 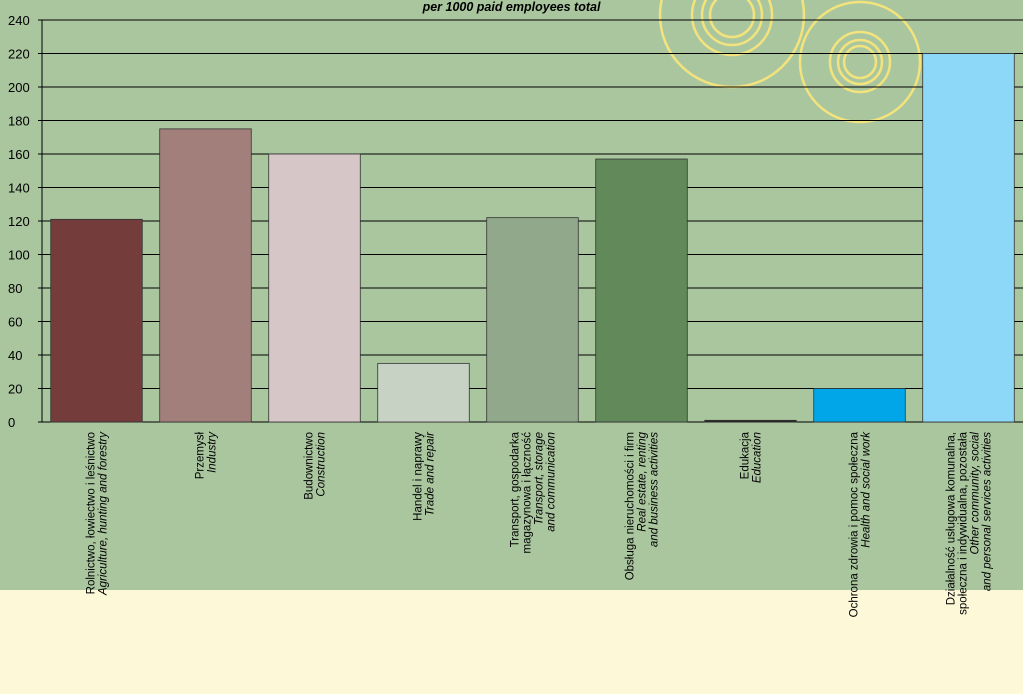 What do you see at coordinates (322, 464) in the screenshot?
I see `category-label-en: Construction` at bounding box center [322, 464].